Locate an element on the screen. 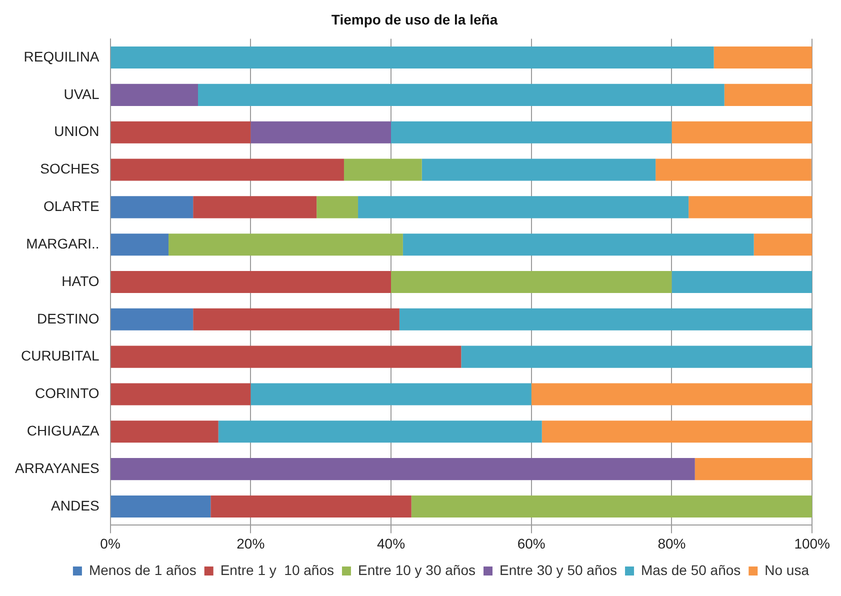 Image resolution: width=841 pixels, height=596 pixels. y-tick-label: UVAL is located at coordinates (82, 94).